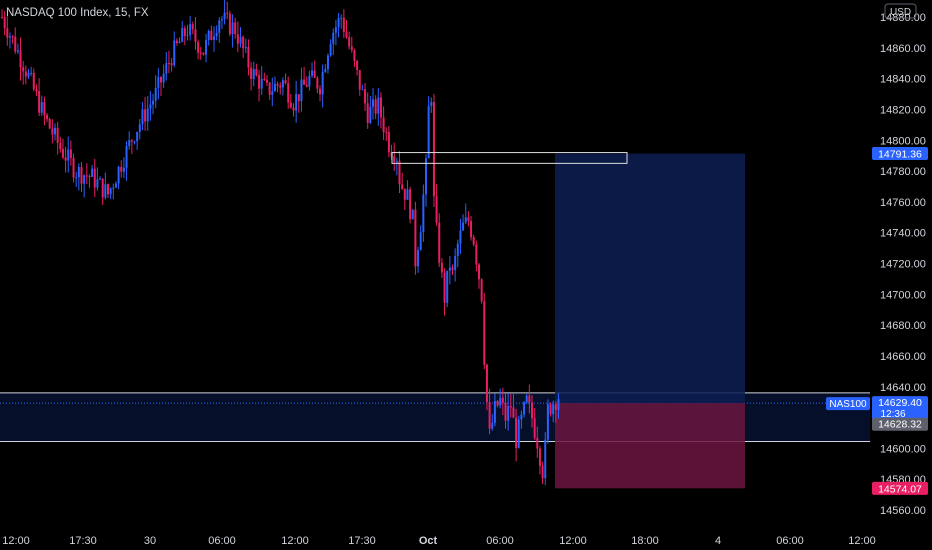  I want to click on reference-price-tag, so click(900, 424).